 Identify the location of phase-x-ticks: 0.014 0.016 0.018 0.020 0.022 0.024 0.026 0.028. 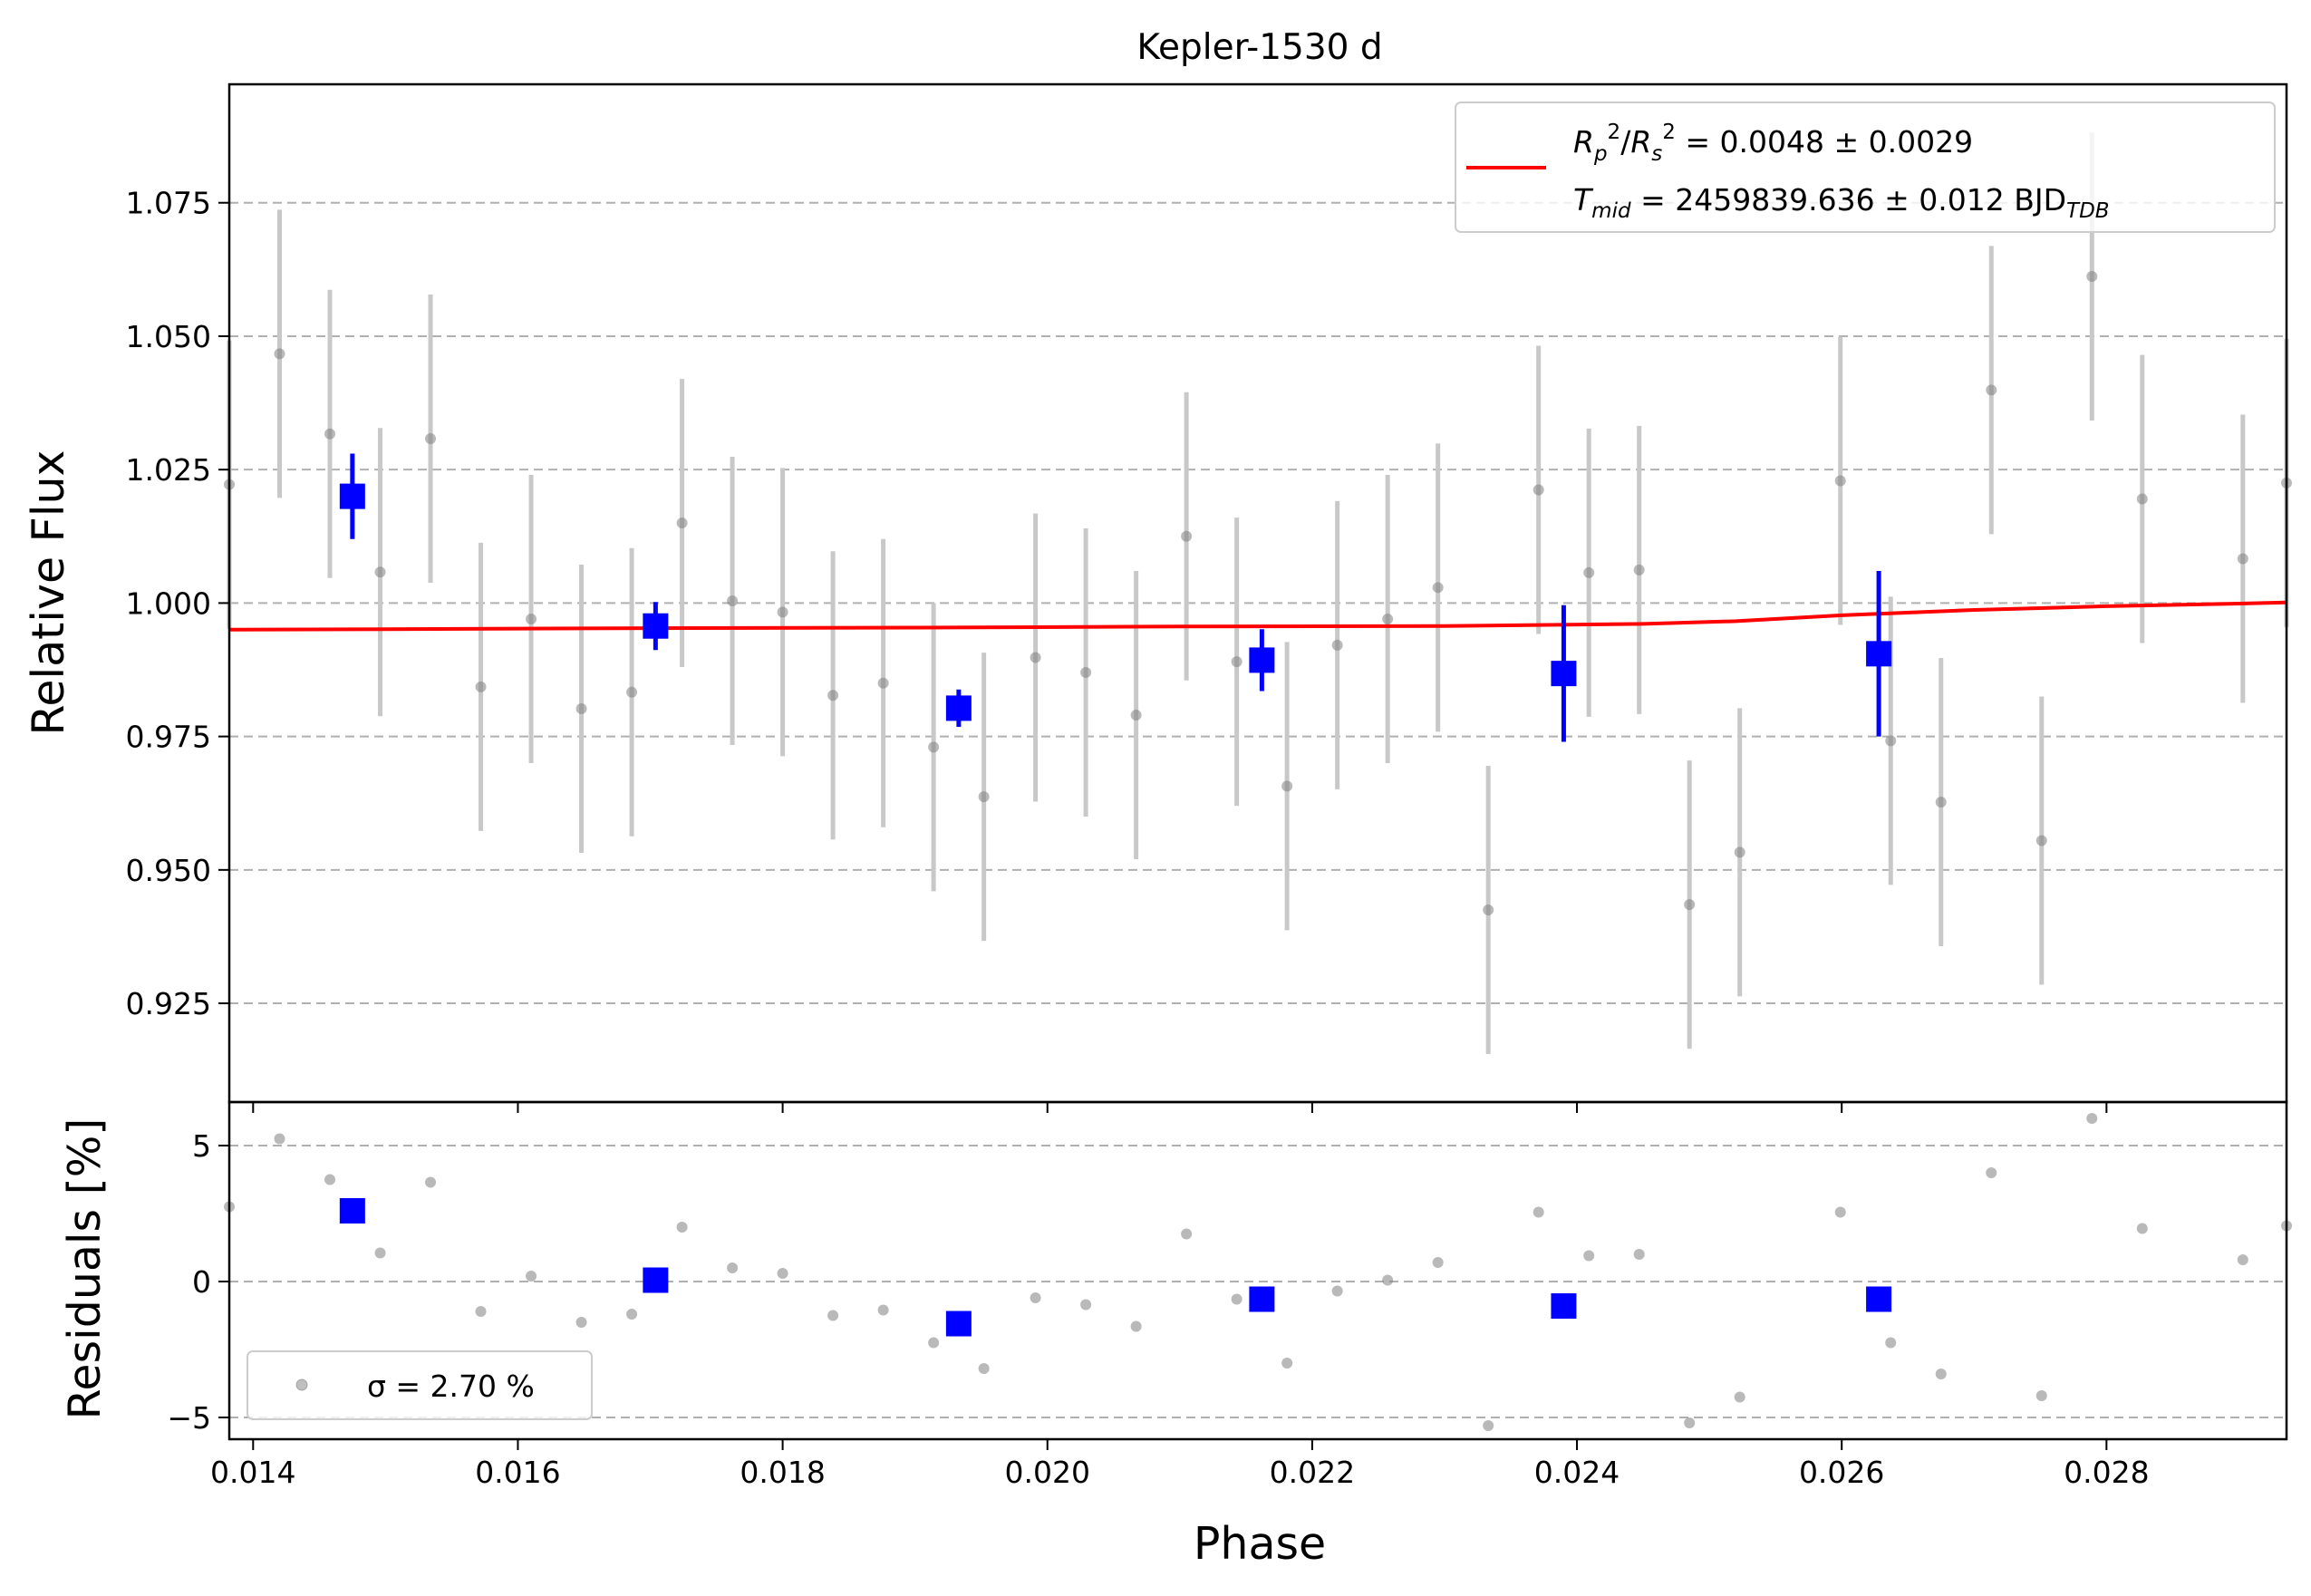
(1180, 1464).